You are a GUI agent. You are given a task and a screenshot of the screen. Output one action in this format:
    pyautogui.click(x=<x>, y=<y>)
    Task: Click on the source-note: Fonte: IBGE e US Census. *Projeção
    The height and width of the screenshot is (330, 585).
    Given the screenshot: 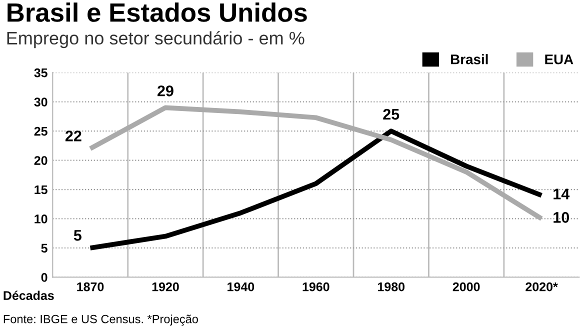 What is the action you would take?
    pyautogui.click(x=101, y=320)
    